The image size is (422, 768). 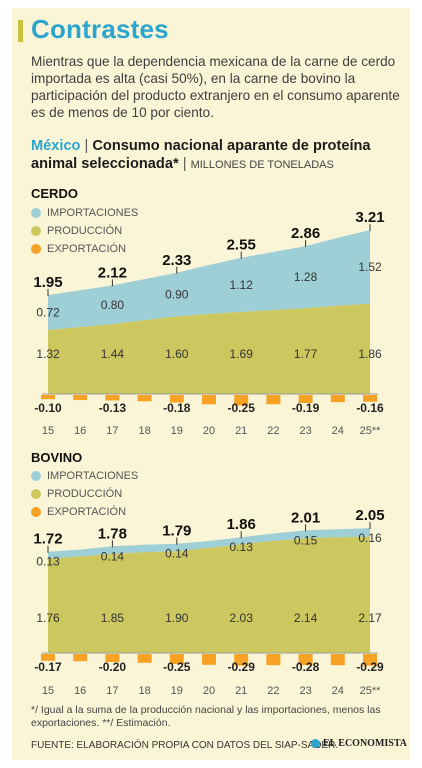 I want to click on total-label: 2.55, so click(x=241, y=245).